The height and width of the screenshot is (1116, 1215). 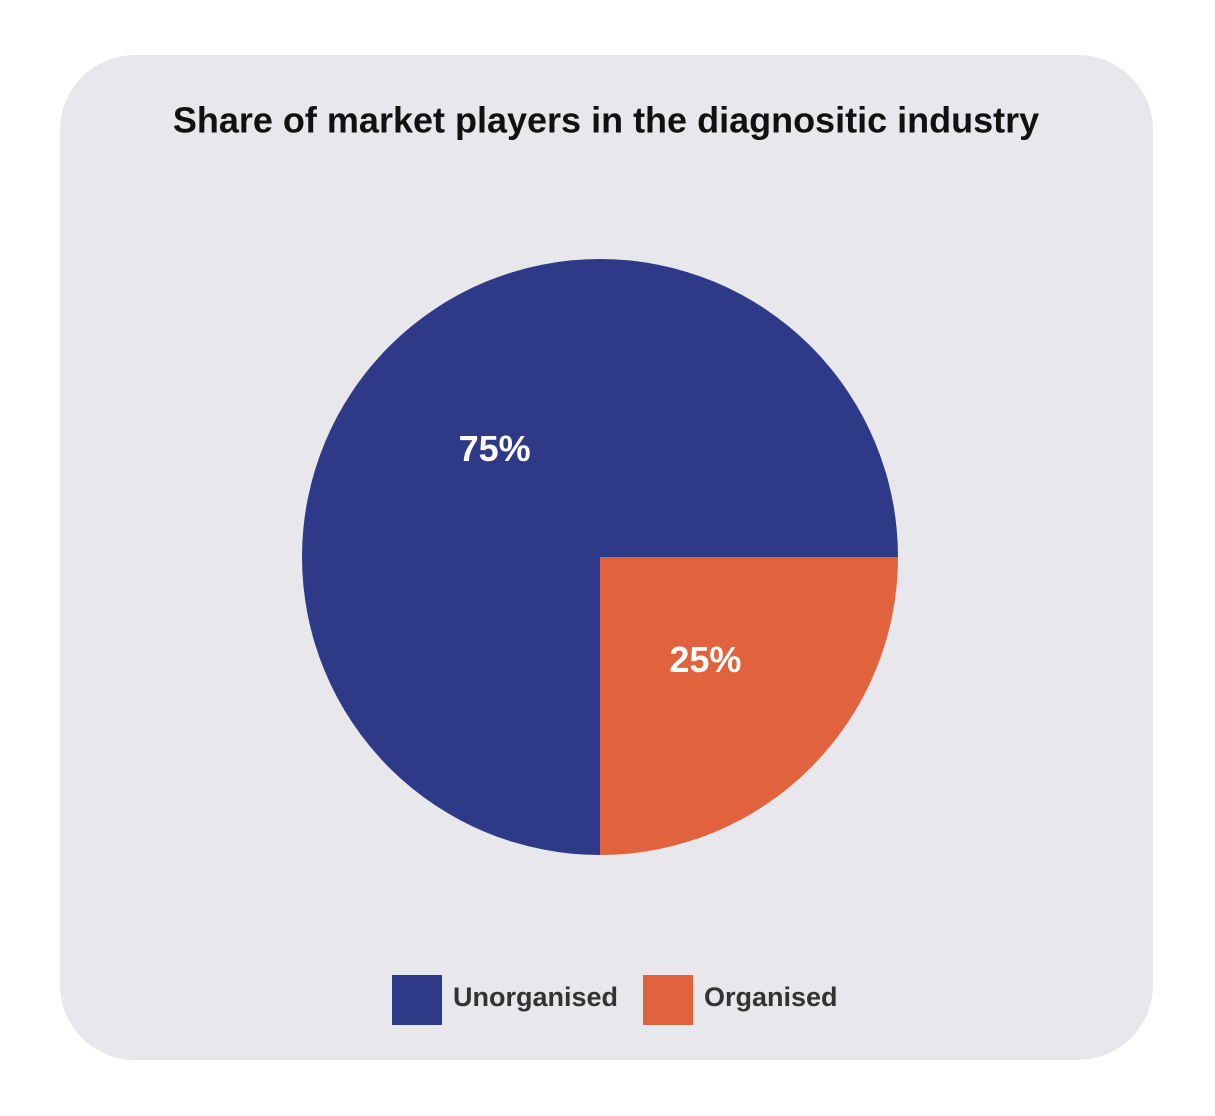 What do you see at coordinates (771, 997) in the screenshot?
I see `legend-label: Organised` at bounding box center [771, 997].